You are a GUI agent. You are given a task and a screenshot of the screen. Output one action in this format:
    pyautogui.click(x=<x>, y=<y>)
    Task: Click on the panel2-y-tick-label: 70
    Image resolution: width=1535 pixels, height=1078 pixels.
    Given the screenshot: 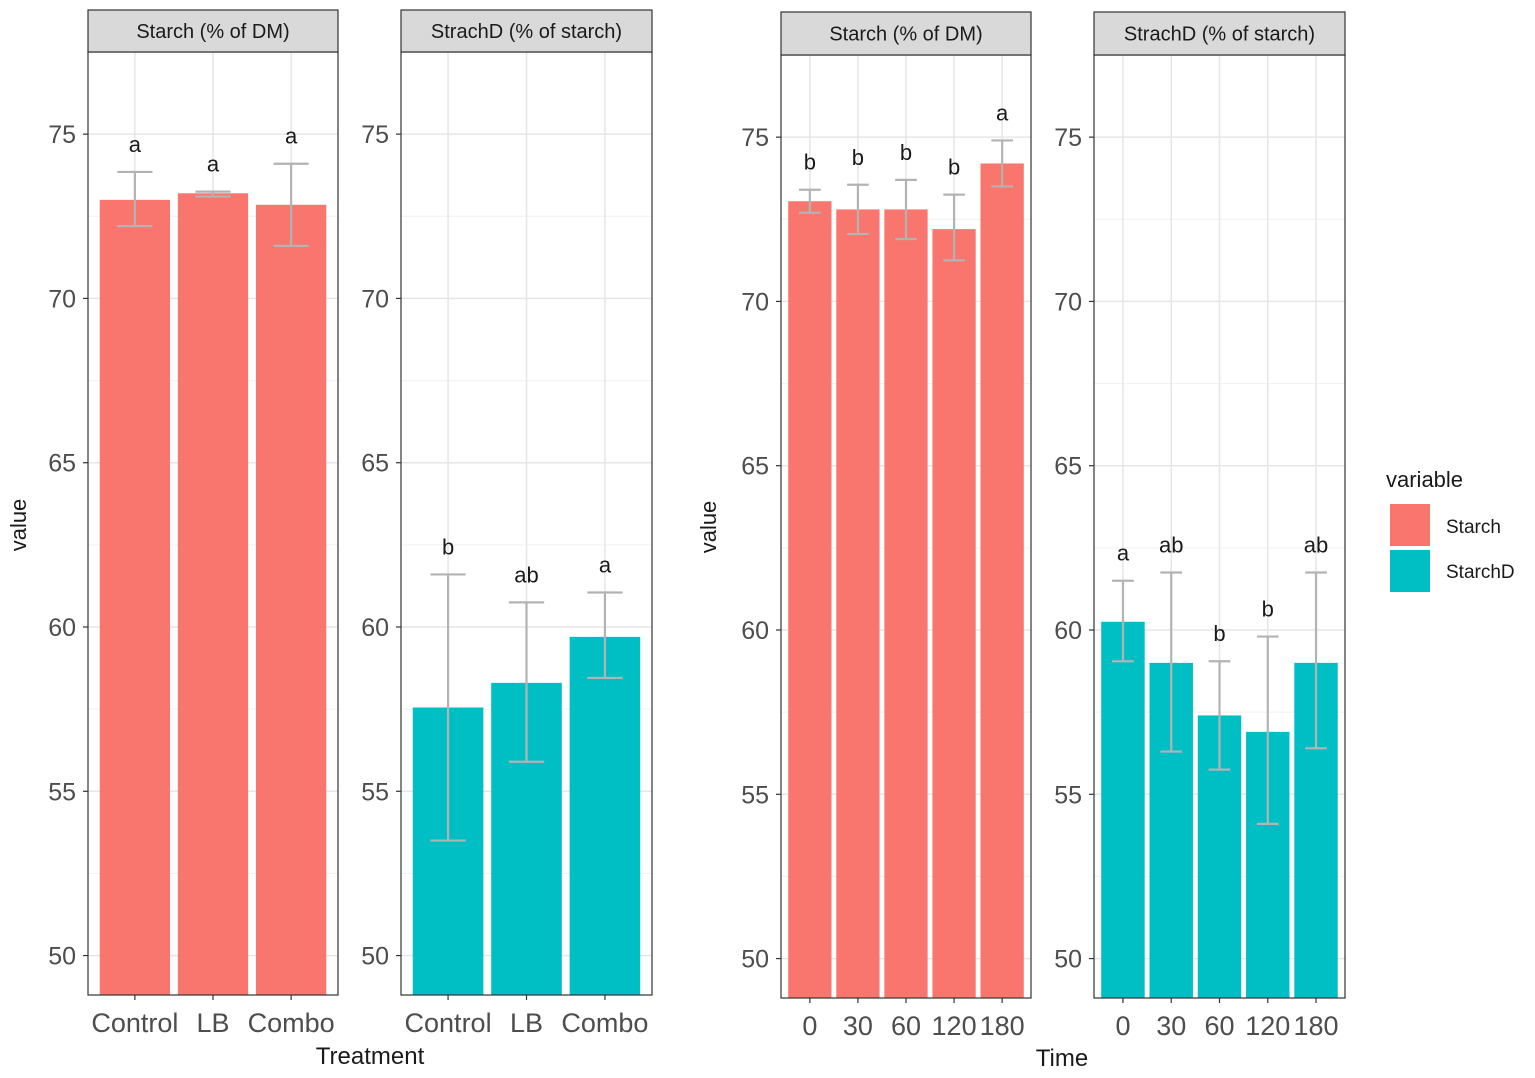 What is the action you would take?
    pyautogui.click(x=375, y=299)
    